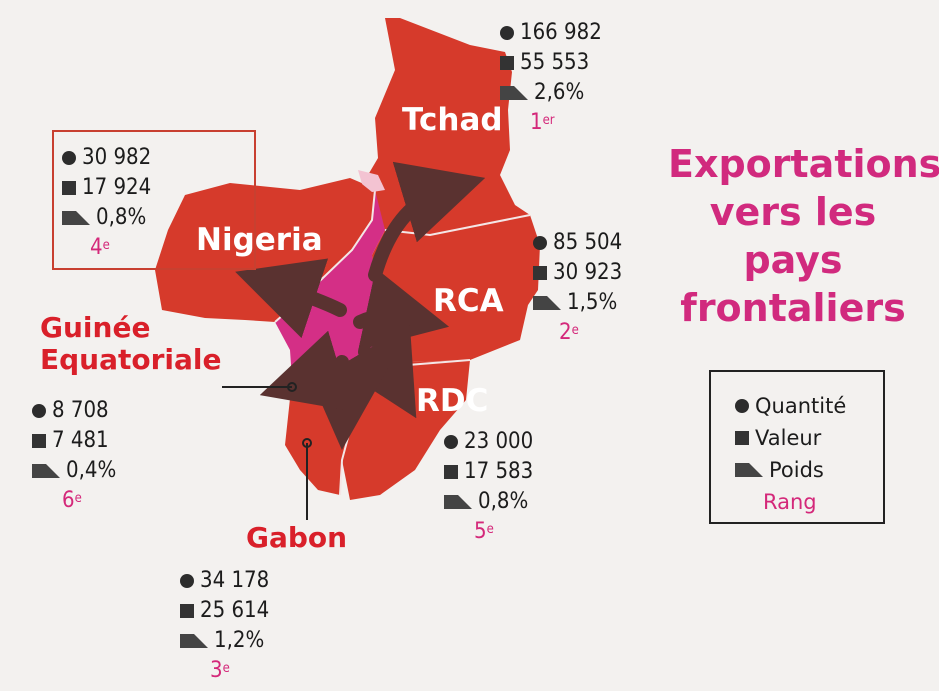 The width and height of the screenshot is (939, 691). What do you see at coordinates (499, 471) in the screenshot?
I see `rdc-value: 17 583` at bounding box center [499, 471].